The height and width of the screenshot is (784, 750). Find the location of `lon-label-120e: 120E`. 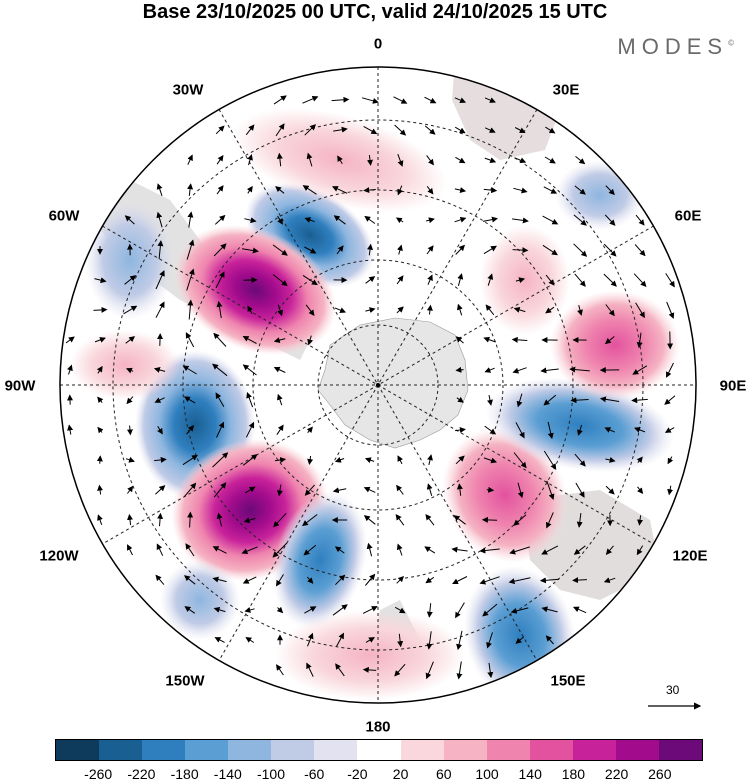

lon-label-120e: 120E is located at coordinates (689, 556).